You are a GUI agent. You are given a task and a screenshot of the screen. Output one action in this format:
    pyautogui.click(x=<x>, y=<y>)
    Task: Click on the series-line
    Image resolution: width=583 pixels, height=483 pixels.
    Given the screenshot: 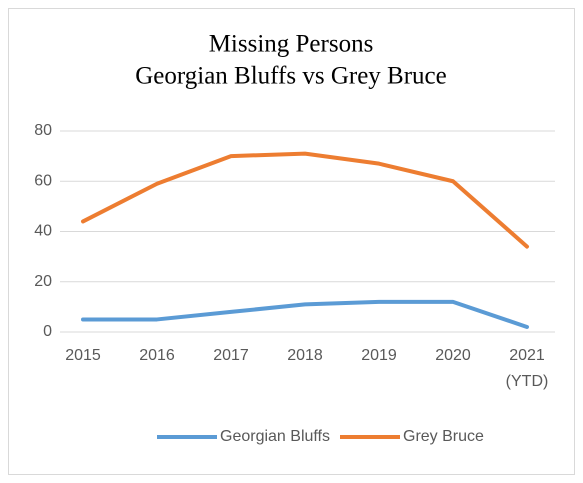 What is the action you would take?
    pyautogui.click(x=305, y=314)
    